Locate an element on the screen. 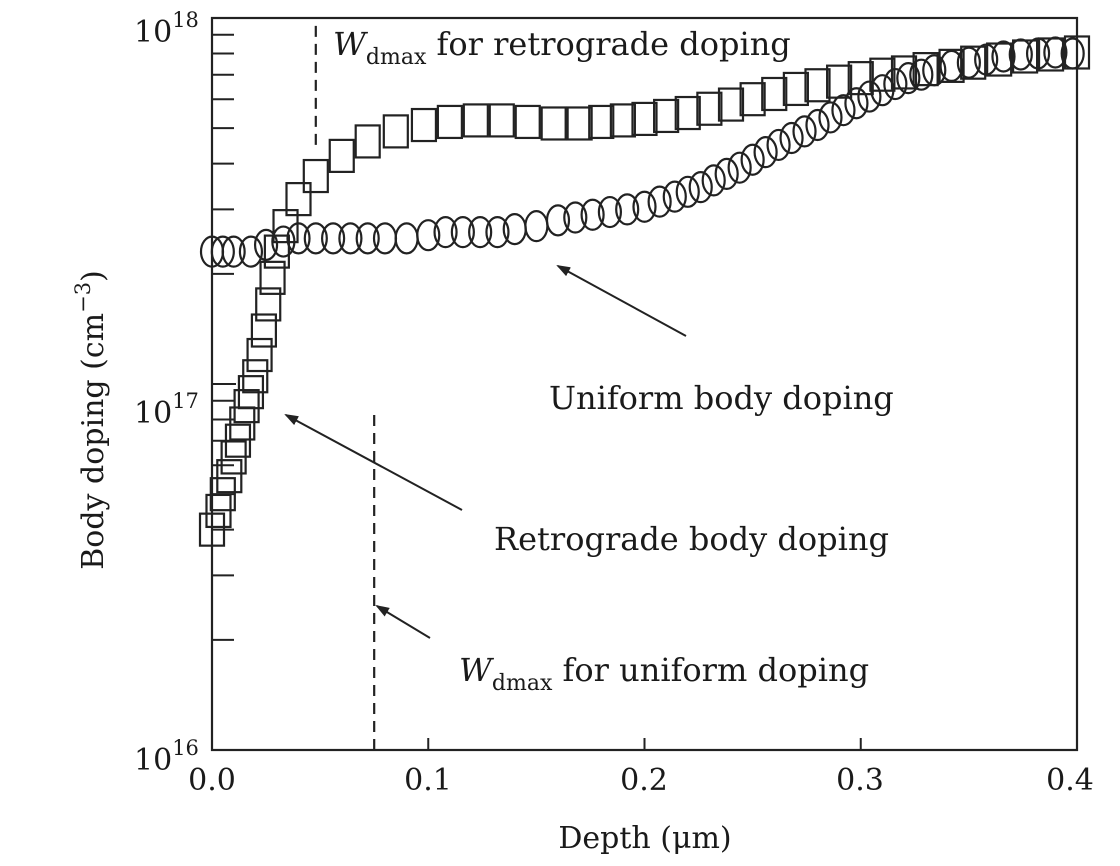  x-tick-label: 0.3 is located at coordinates (860, 780).